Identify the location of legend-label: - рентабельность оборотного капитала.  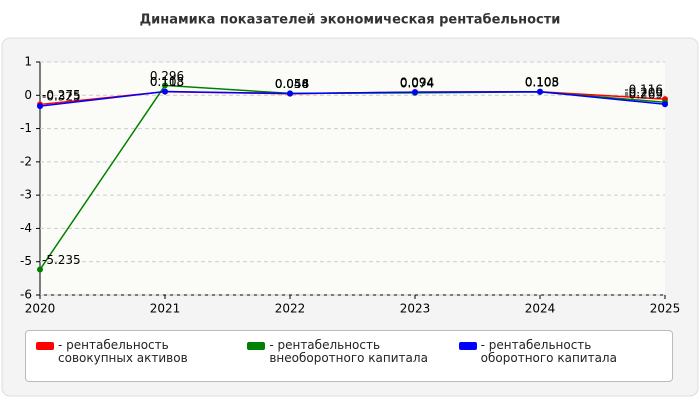
(548, 351).